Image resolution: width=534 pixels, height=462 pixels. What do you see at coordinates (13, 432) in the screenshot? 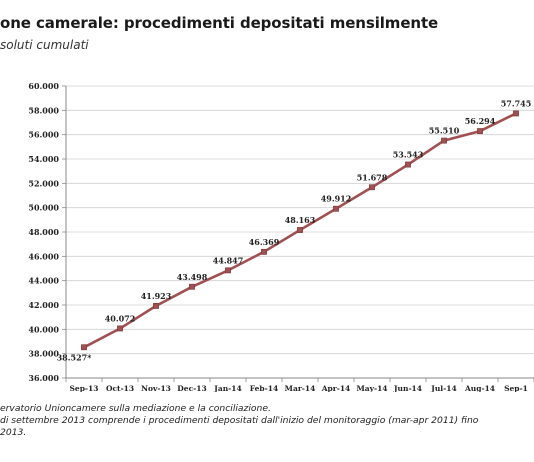
I see `footnote-note-cont: 2013.` at bounding box center [13, 432].